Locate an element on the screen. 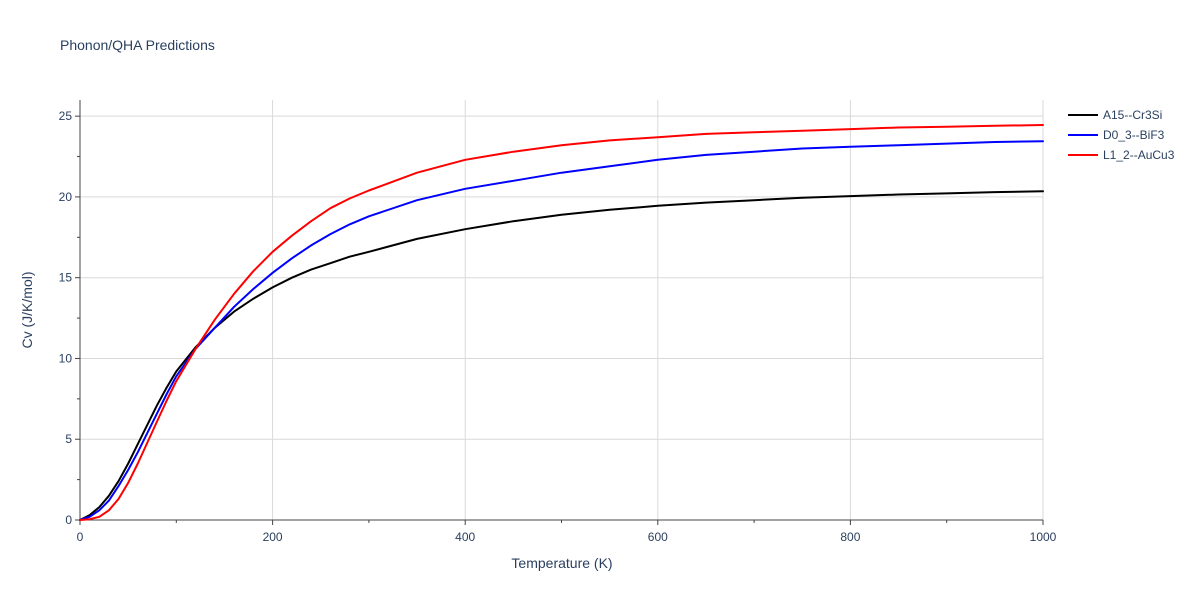 This screenshot has height=605, width=1200. x-axis-label: Temperature (K) is located at coordinates (561, 563).